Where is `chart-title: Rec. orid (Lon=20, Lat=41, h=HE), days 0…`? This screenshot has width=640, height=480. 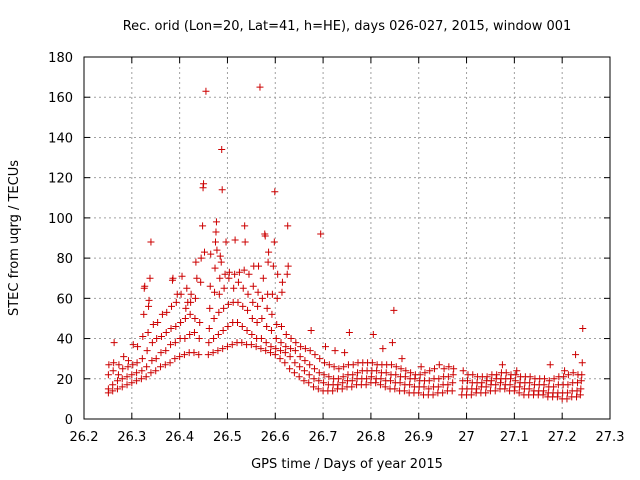 chart-title: Rec. orid (Lon=20, Lat=41, h=HE), days 0… is located at coordinates (347, 26).